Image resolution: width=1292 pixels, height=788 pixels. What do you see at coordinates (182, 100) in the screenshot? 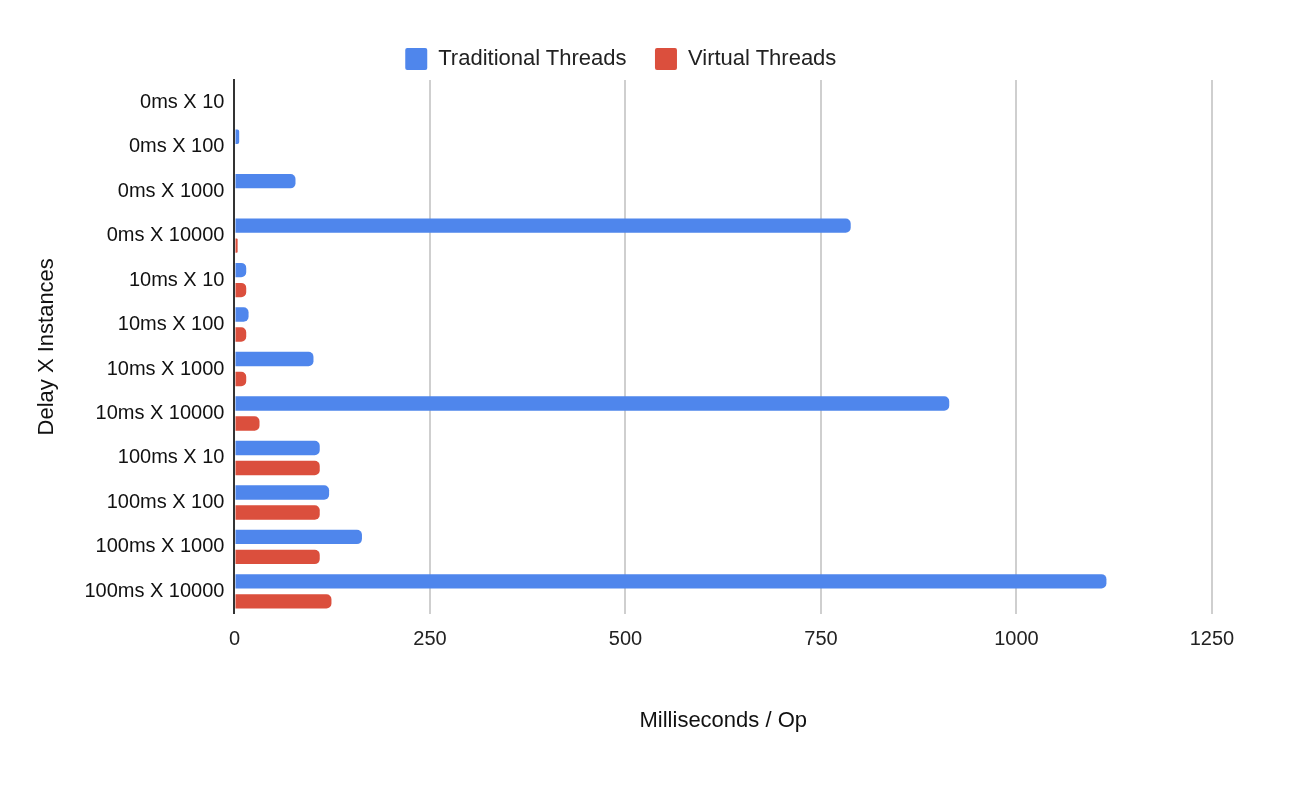
I see `y-tick-label: 0ms X 10` at bounding box center [182, 100].